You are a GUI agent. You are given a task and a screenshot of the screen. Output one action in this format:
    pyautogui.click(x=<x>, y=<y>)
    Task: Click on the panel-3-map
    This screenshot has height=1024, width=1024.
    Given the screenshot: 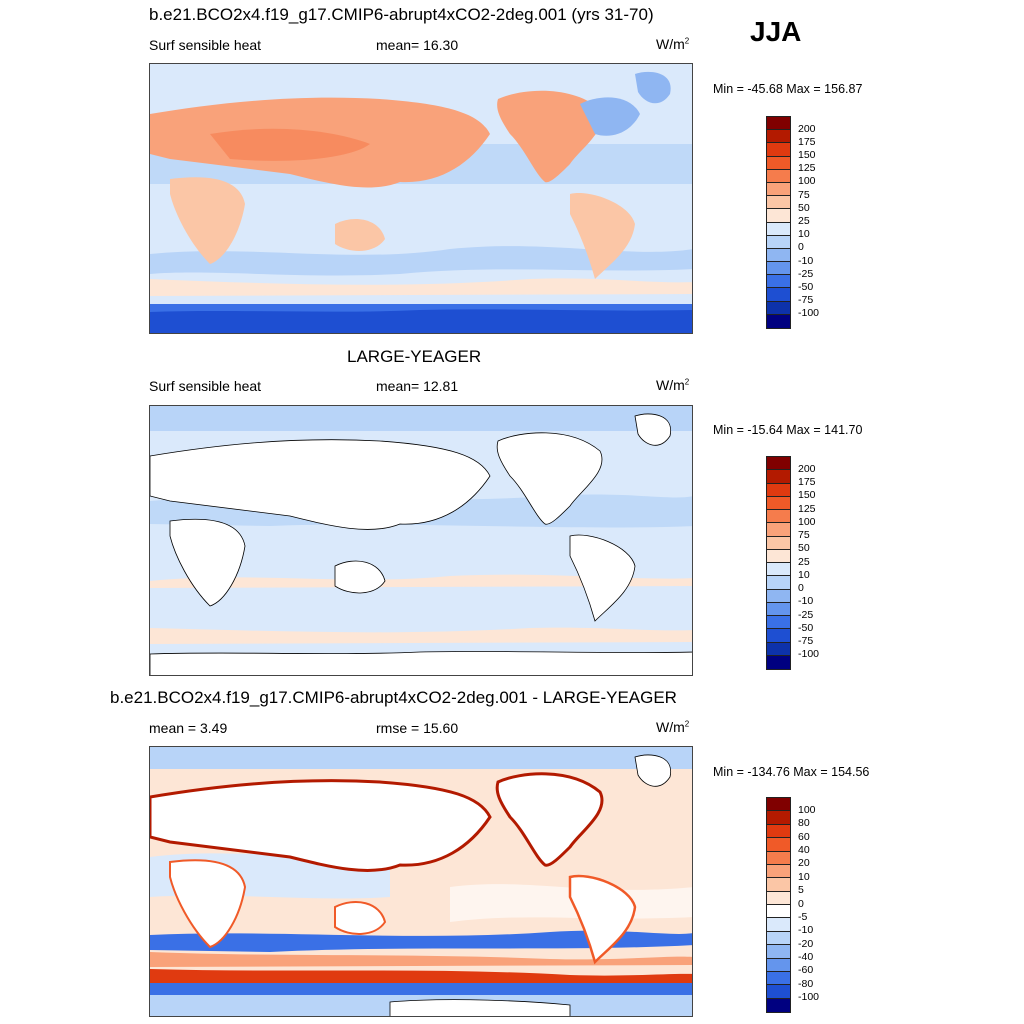 What is the action you would take?
    pyautogui.click(x=421, y=881)
    